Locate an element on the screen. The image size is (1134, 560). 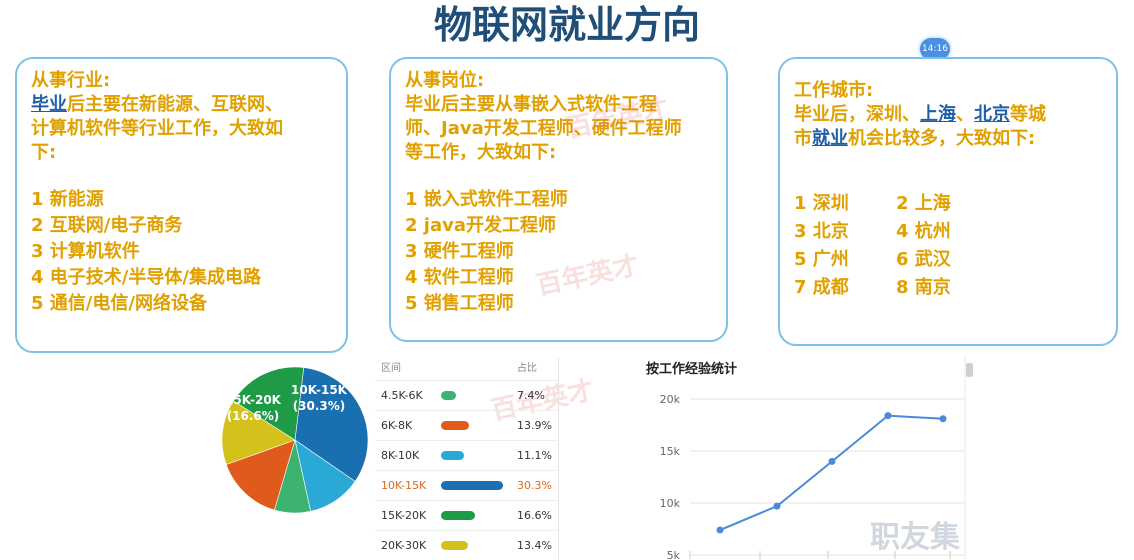
position-line3: 等工作，大致如下: is located at coordinates (481, 152).